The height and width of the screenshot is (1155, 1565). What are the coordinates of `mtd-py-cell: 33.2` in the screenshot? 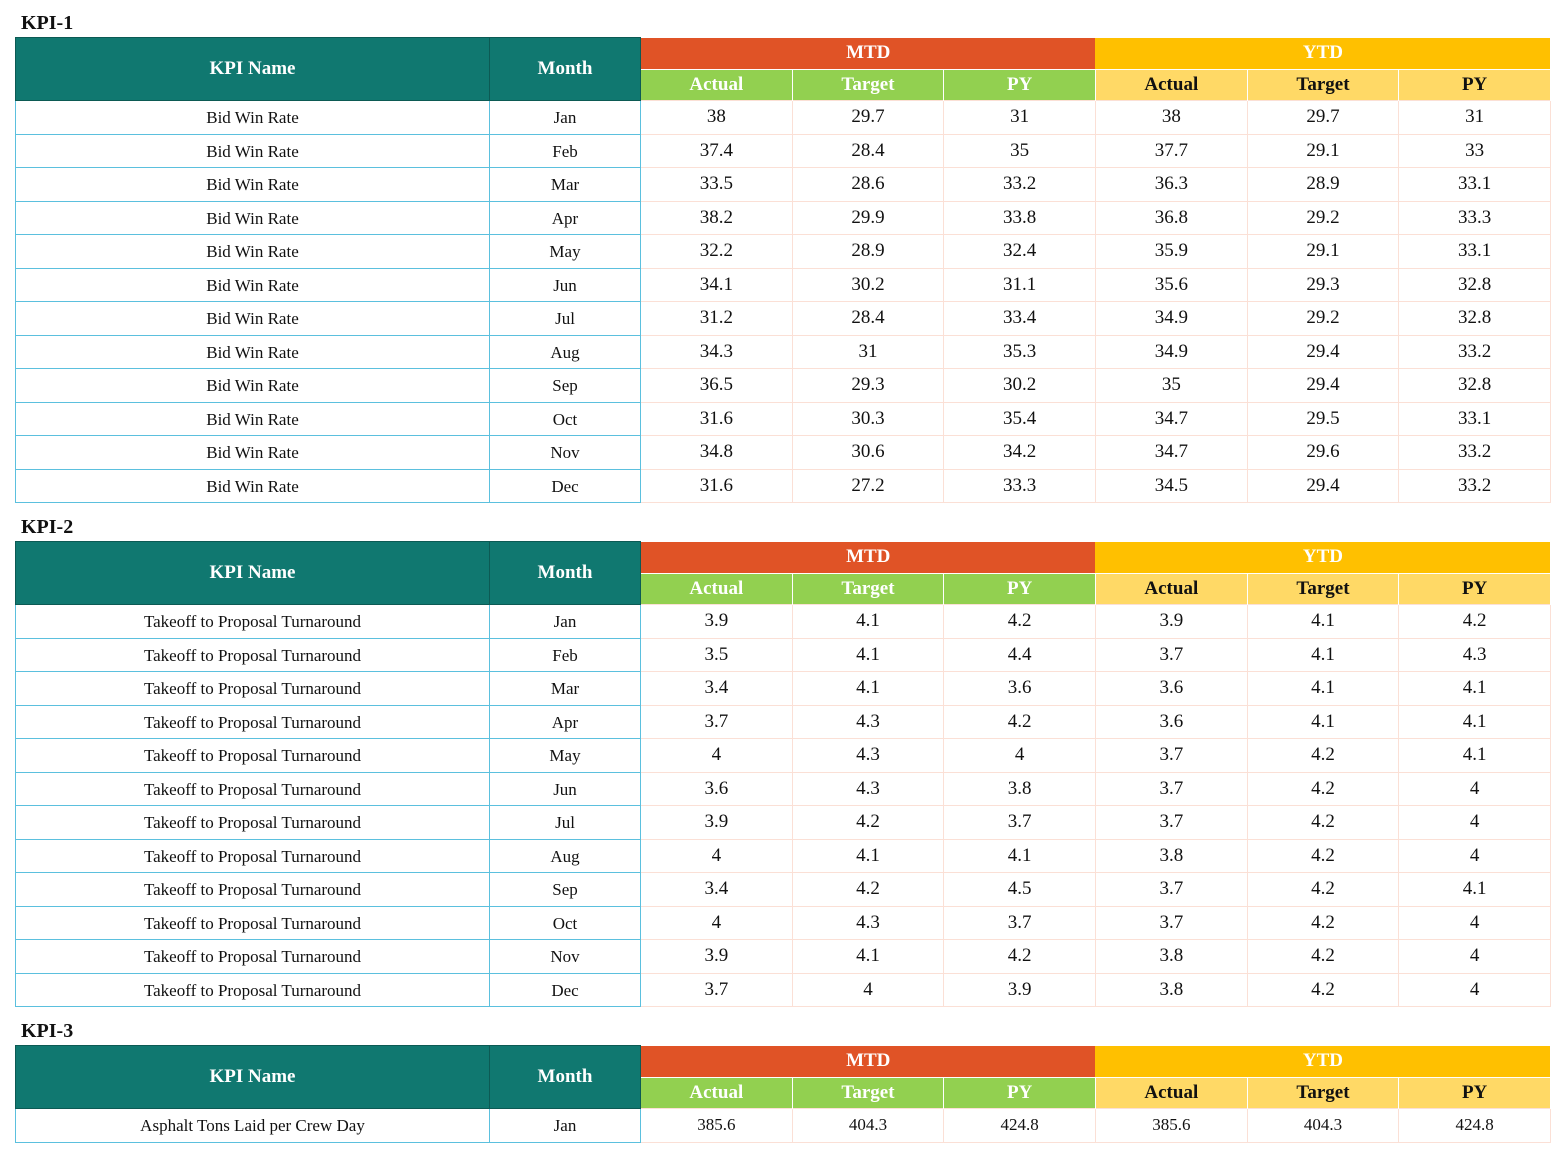 It's located at (1019, 184).